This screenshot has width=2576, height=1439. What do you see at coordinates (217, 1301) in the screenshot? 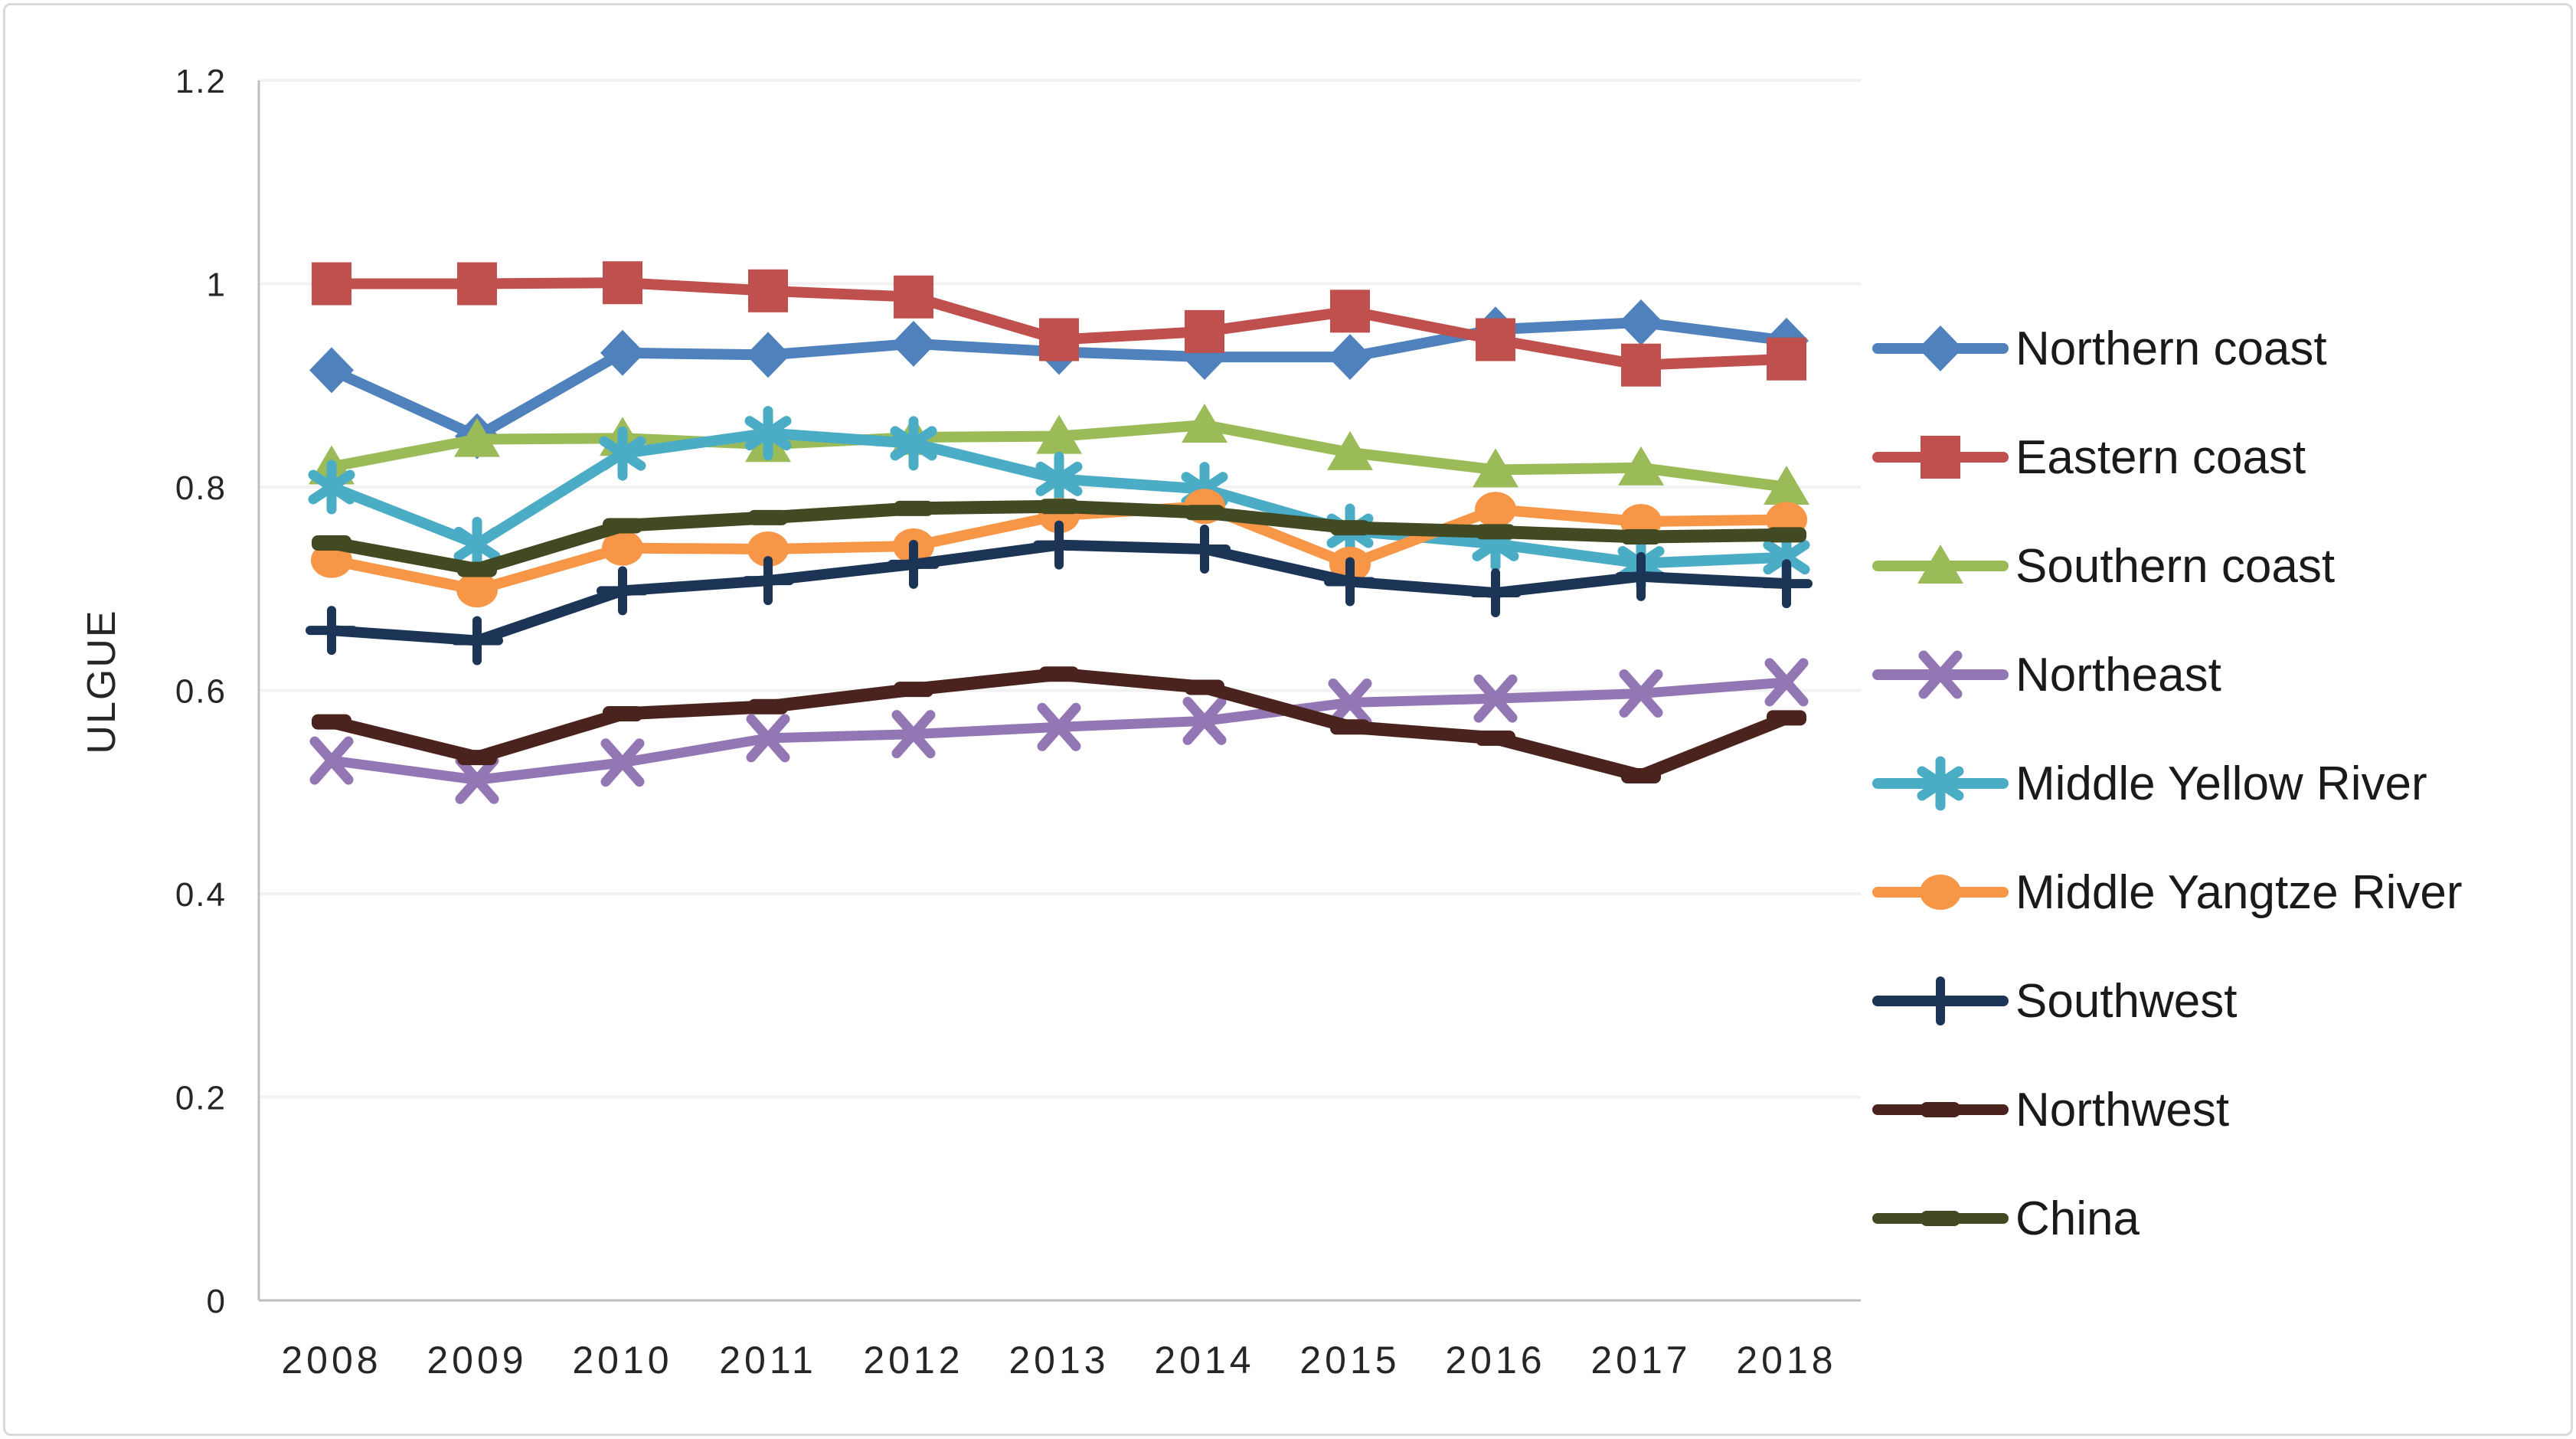
I see `y-tick-label: 0` at bounding box center [217, 1301].